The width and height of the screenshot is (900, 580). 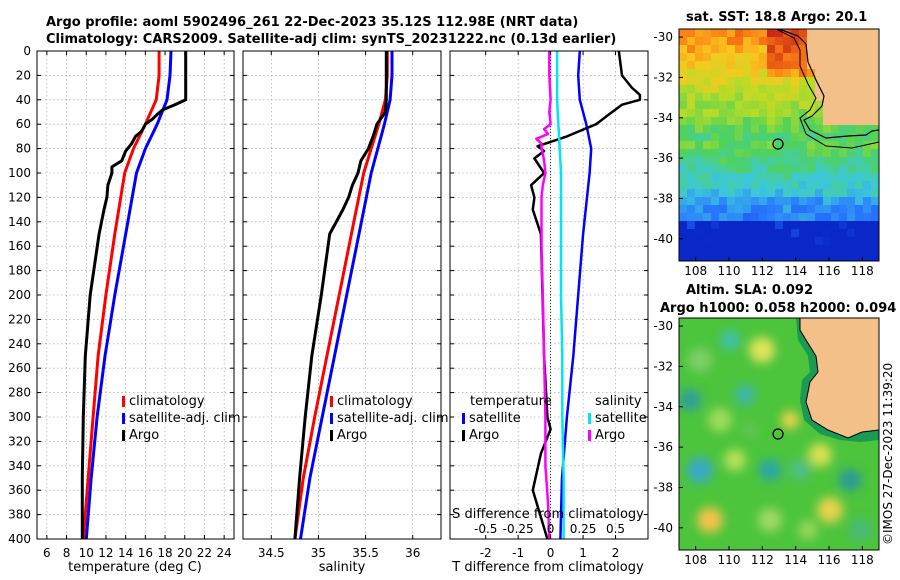 I want to click on depth-tick-label: 240, so click(x=19, y=344).